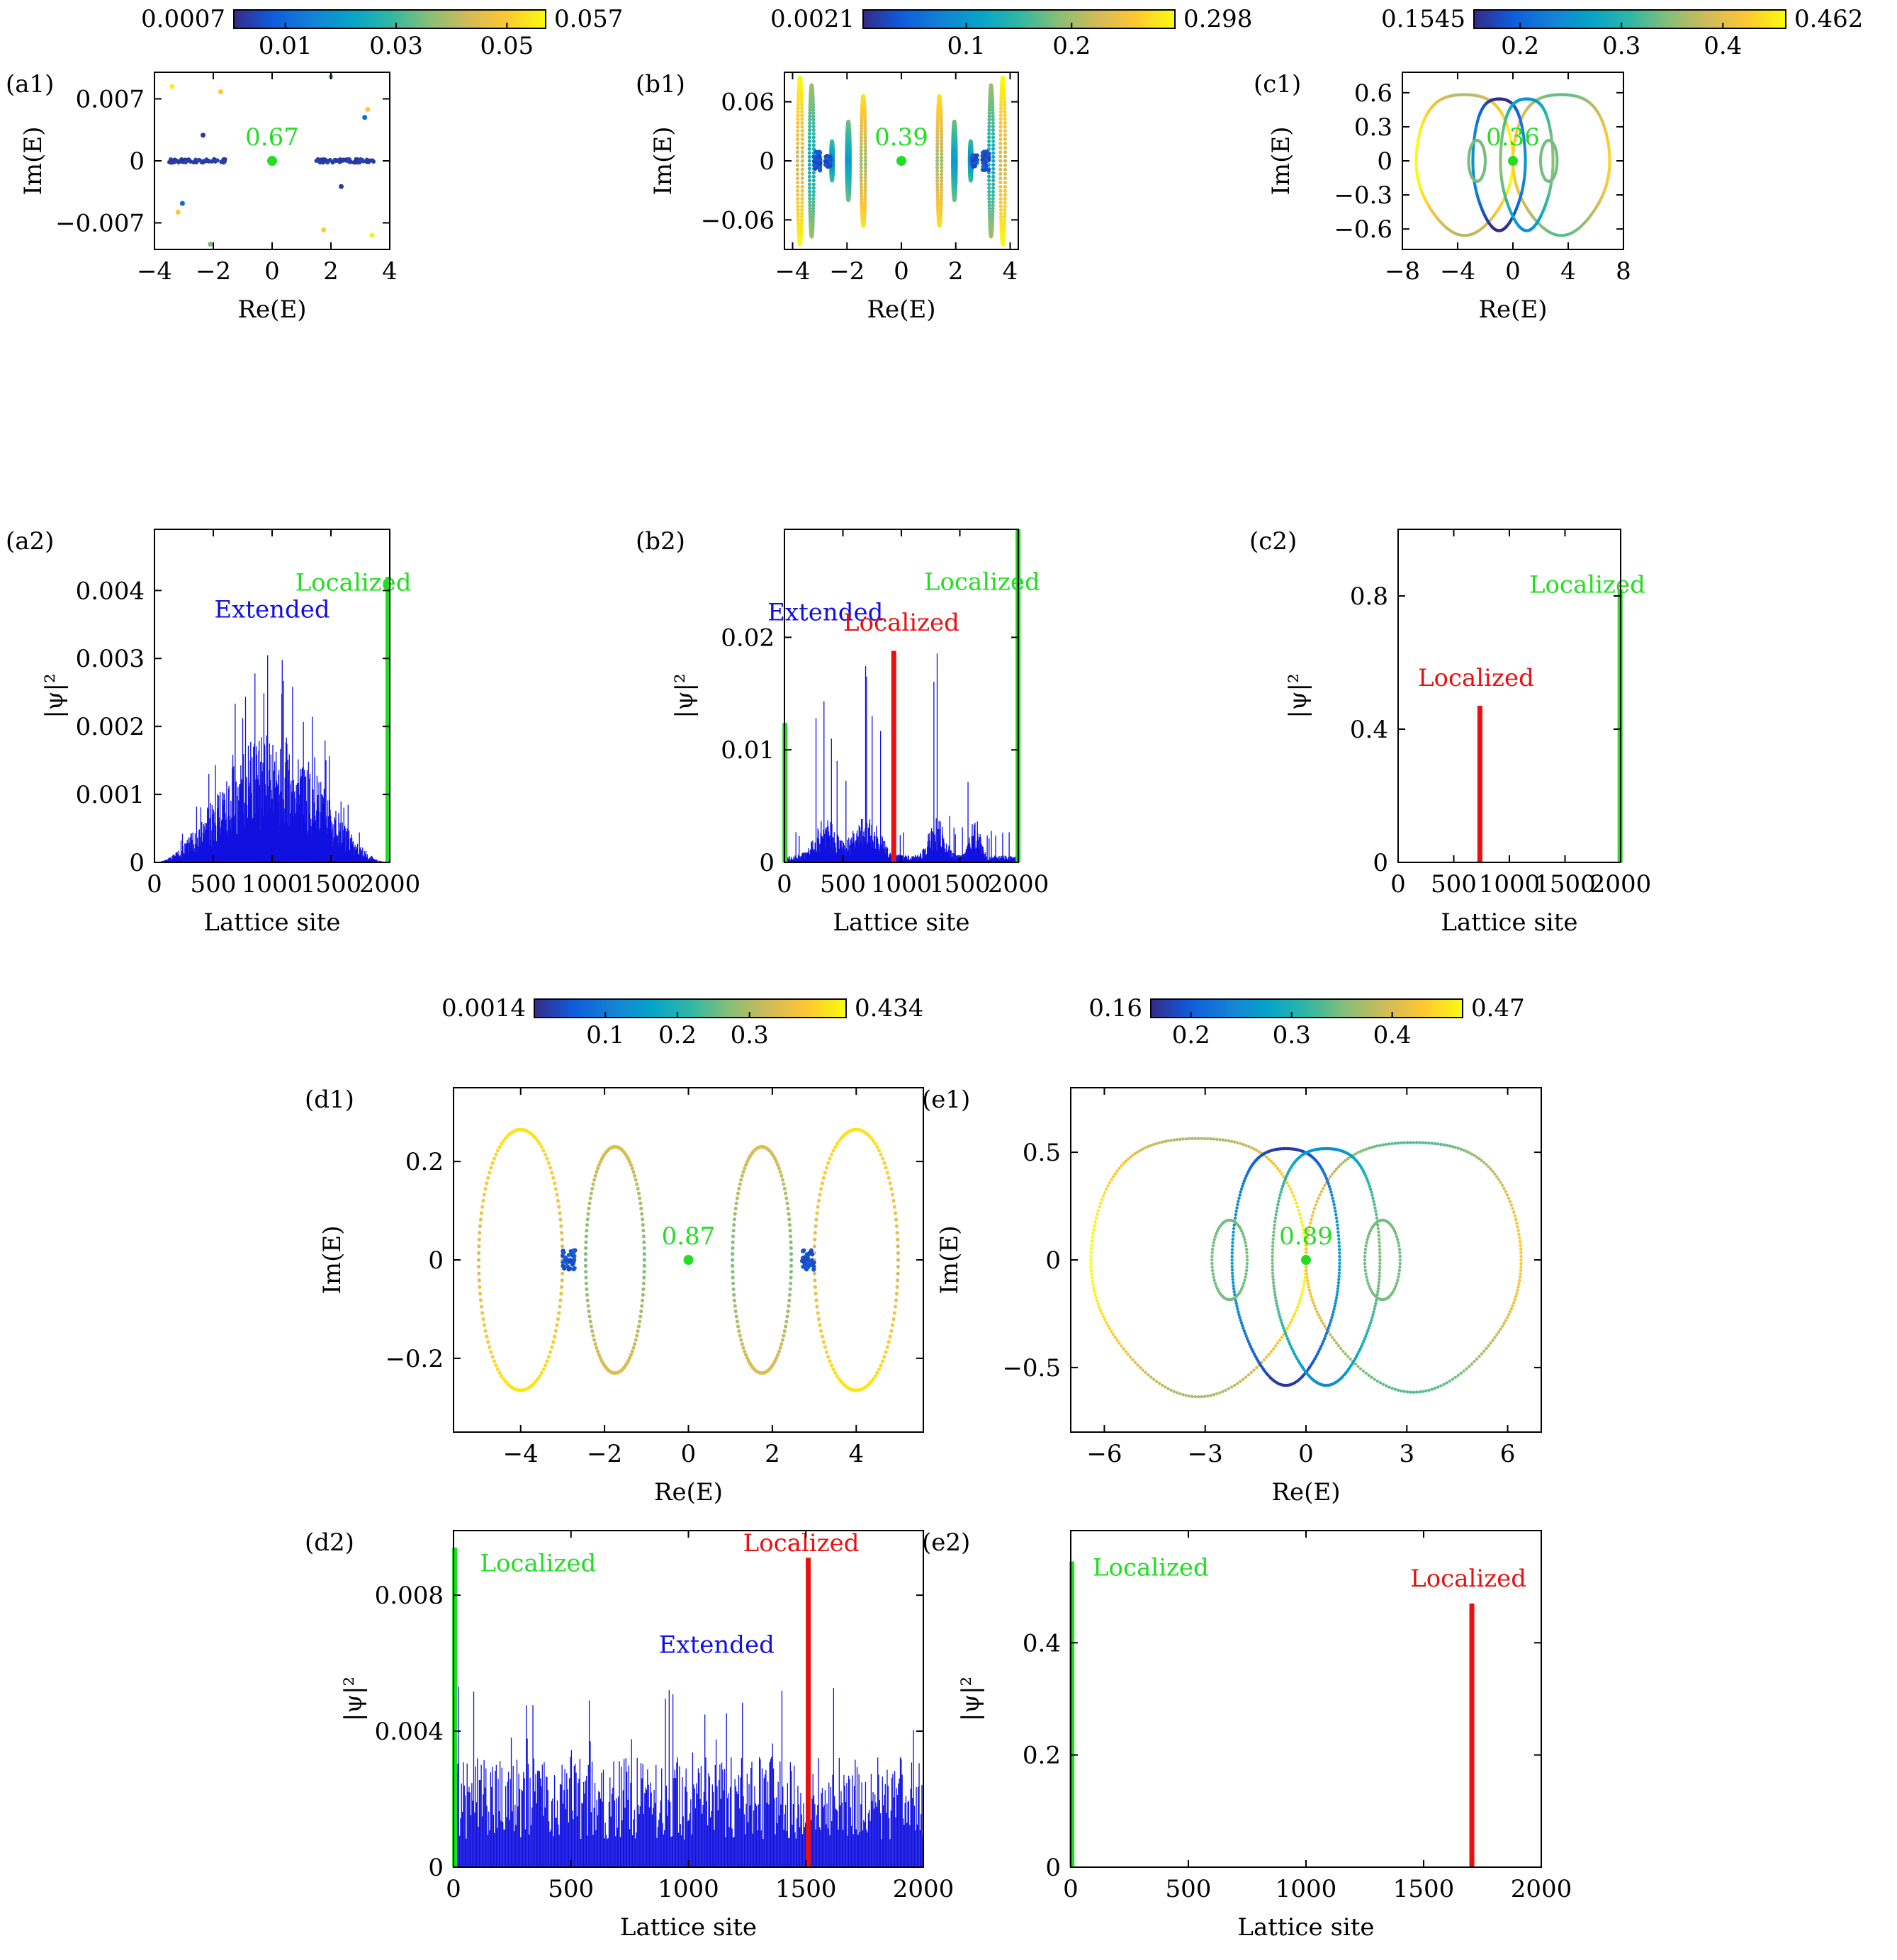 Image resolution: width=1897 pixels, height=1960 pixels. What do you see at coordinates (847, 271) in the screenshot?
I see `x-tick-label: −2` at bounding box center [847, 271].